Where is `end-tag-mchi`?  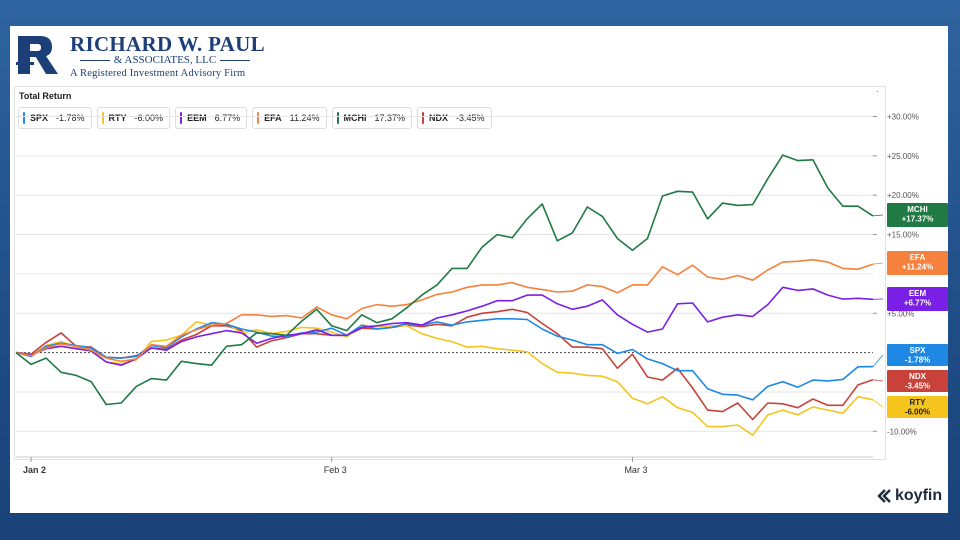 end-tag-mchi is located at coordinates (917, 215).